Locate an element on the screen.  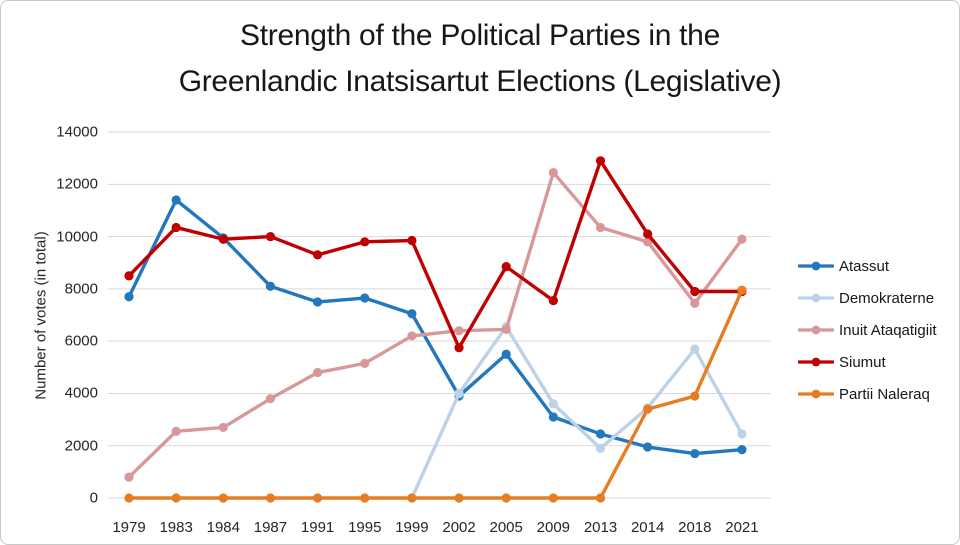
legend-item-partii-naleraq: Partii Naleraq is located at coordinates (867, 394).